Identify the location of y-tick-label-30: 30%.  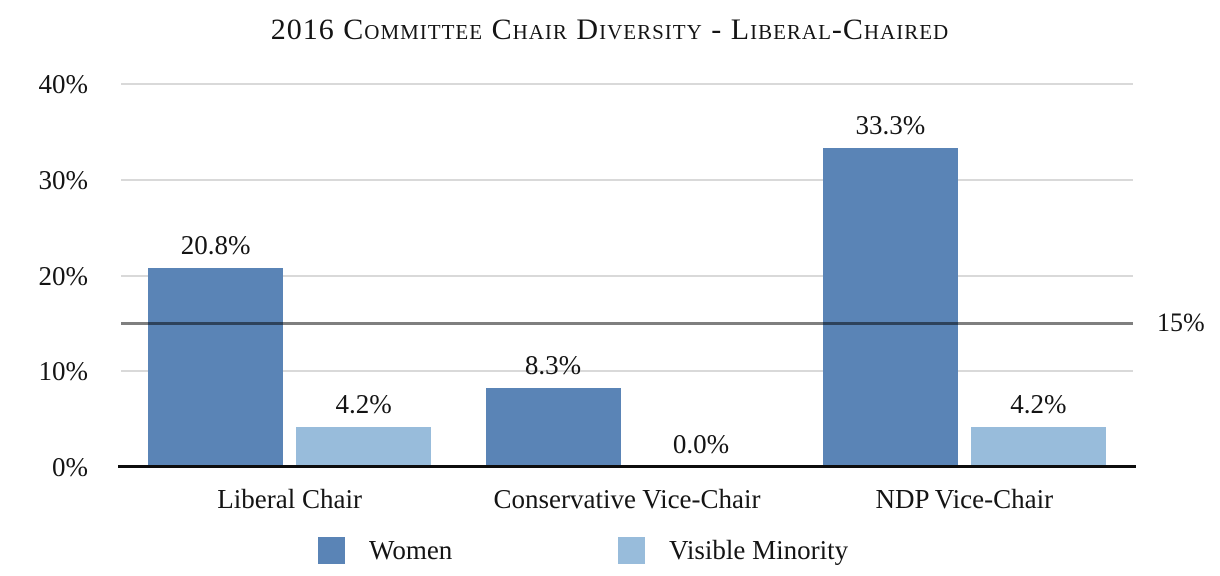
(63, 179).